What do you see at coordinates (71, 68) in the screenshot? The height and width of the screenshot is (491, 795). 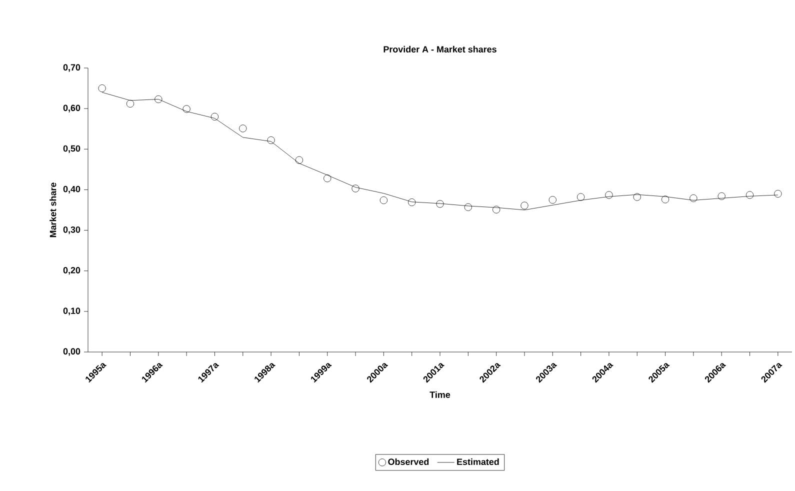 I see `y-tick-label: 0,70` at bounding box center [71, 68].